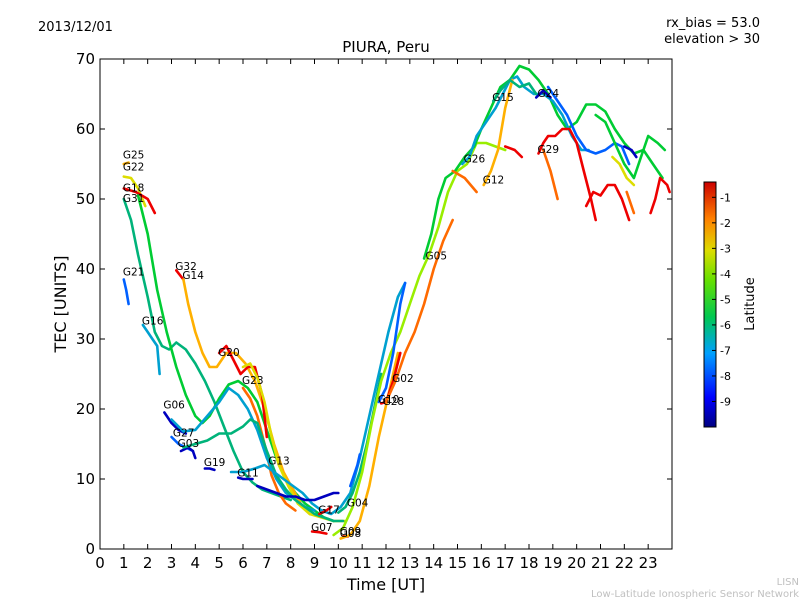 Image resolution: width=800 pixels, height=600 pixels. Describe the element at coordinates (725, 223) in the screenshot. I see `colorbar-tick-label: -2` at that location.